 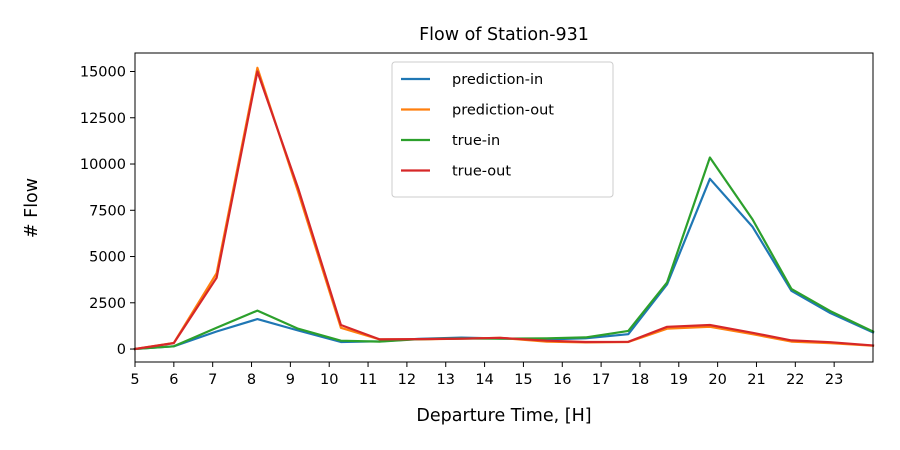 I want to click on y-tick-label: 10000, so click(x=103, y=165).